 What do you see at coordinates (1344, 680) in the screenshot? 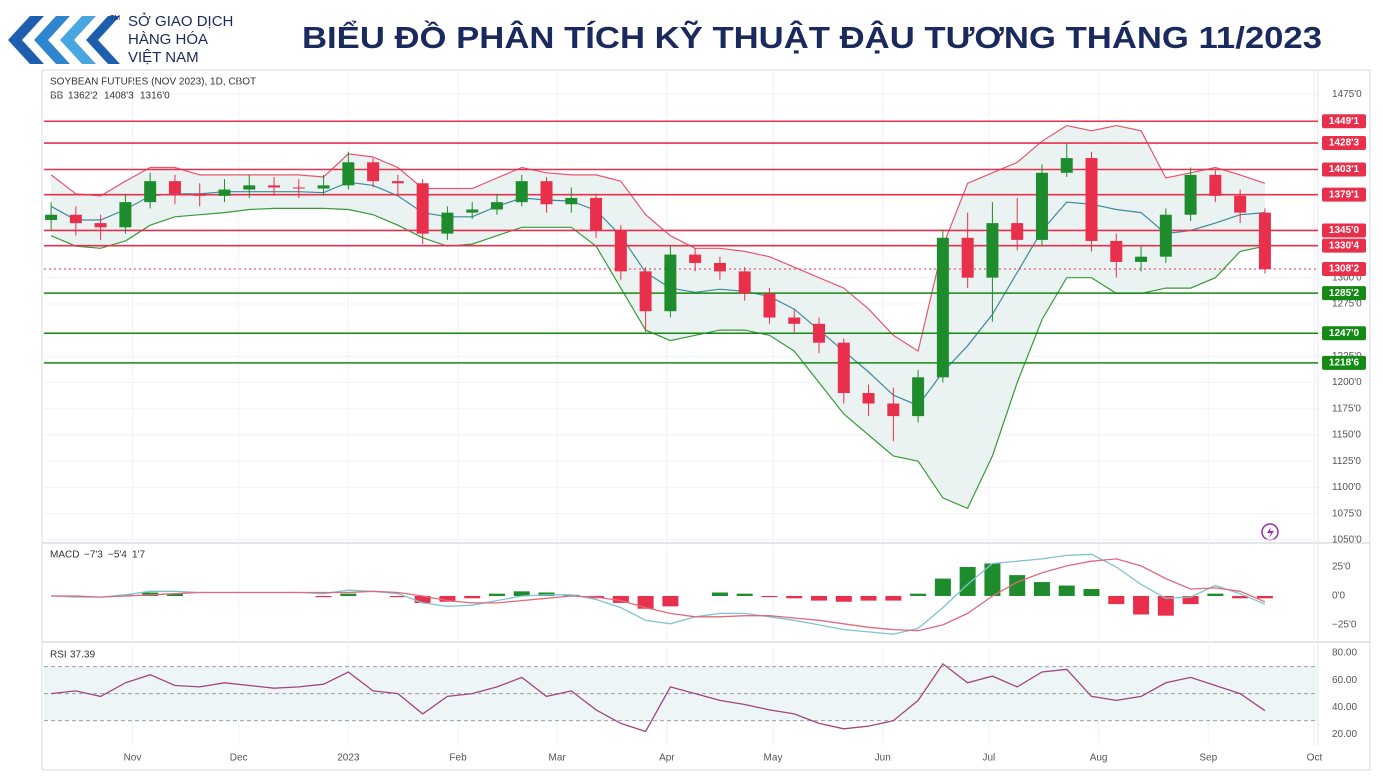
I see `y-tick-label: 60.00` at bounding box center [1344, 680].